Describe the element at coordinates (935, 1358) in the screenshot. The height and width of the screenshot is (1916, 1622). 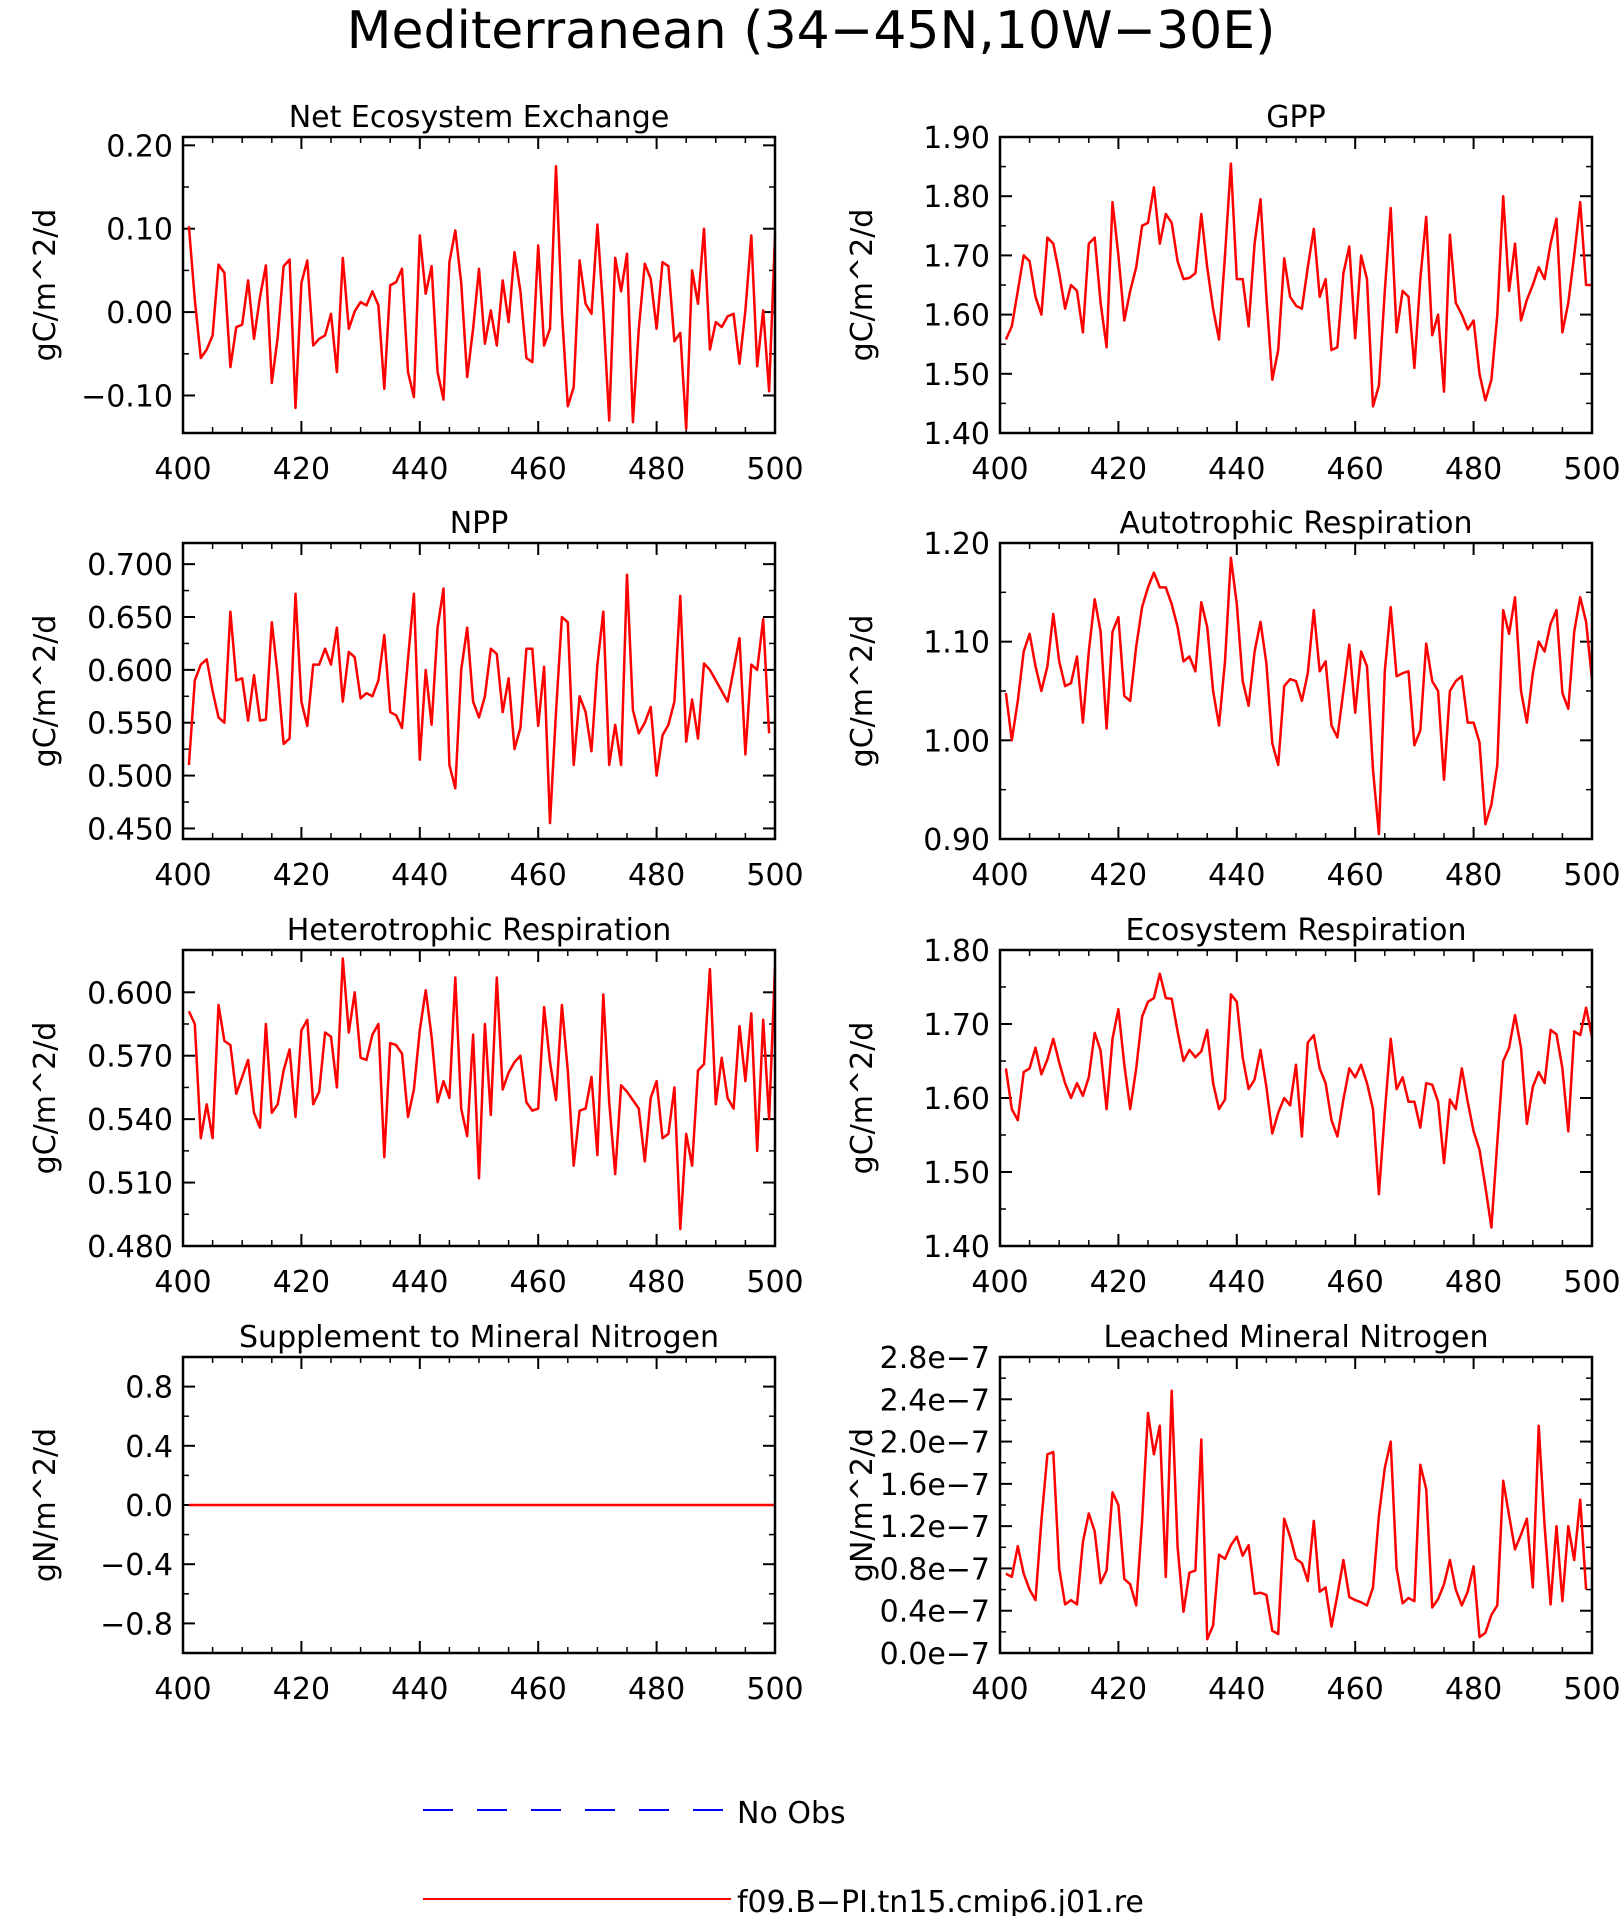
I see `y-tick-label: 2.8e−7` at that location.